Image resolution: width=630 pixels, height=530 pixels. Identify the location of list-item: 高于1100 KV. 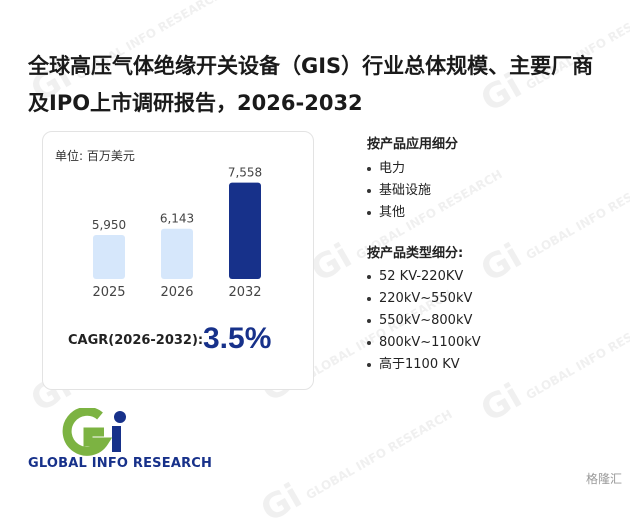
(424, 365).